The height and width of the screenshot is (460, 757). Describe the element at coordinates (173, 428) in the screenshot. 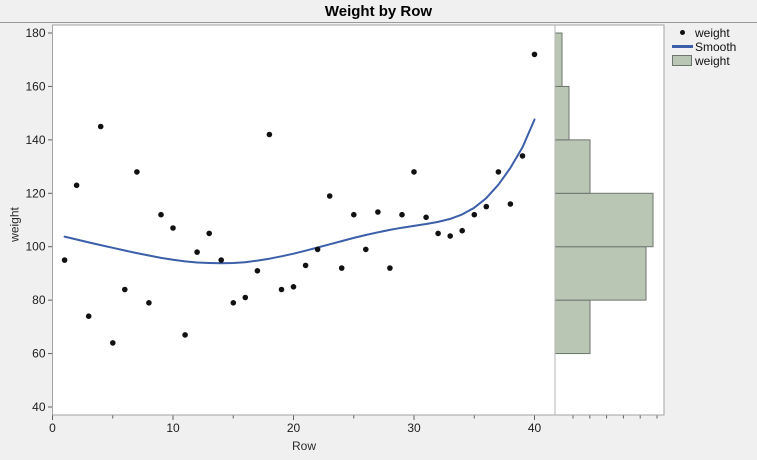

I see `x-tick-label: 10` at that location.